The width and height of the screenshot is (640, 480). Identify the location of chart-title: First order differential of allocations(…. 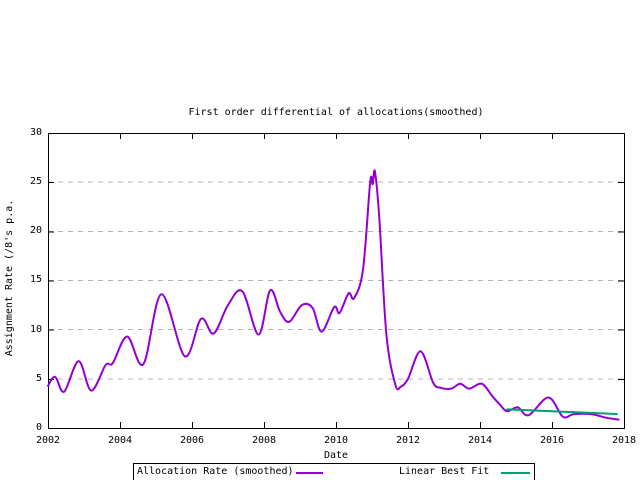
(336, 112).